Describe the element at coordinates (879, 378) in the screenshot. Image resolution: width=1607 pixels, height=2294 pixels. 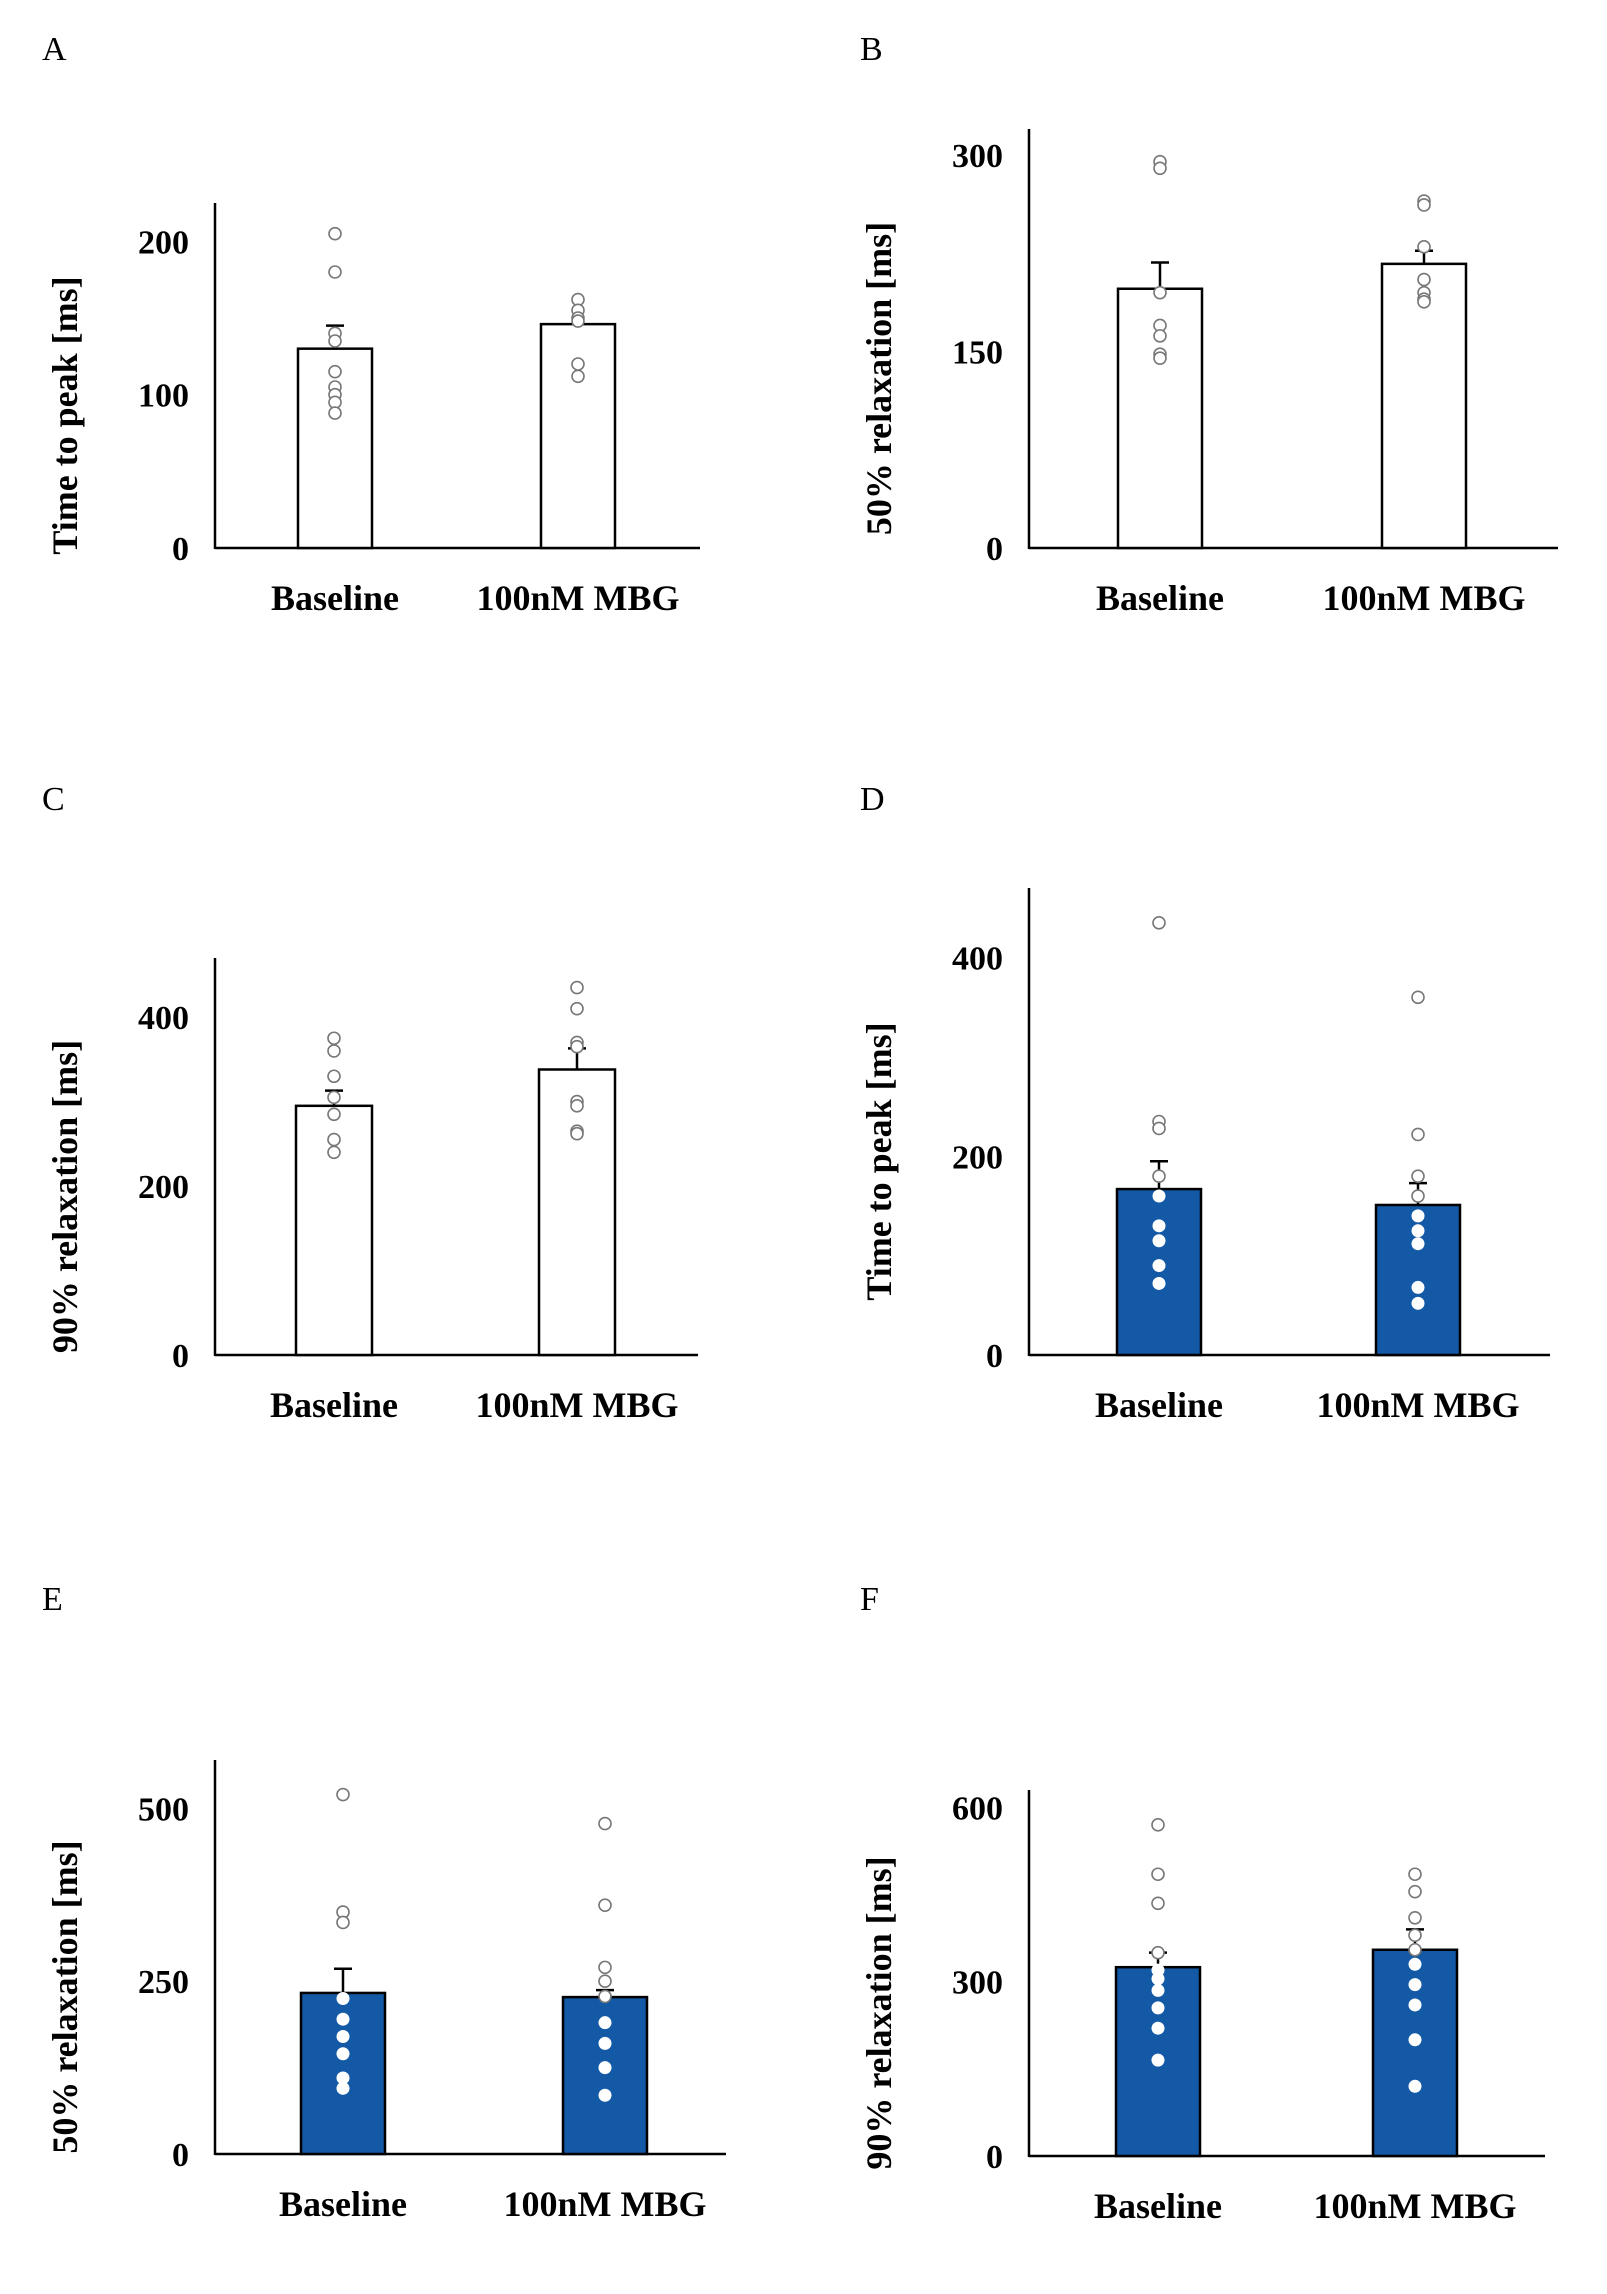
I see `y-axis-title-b: 50% relaxation [ms]` at that location.